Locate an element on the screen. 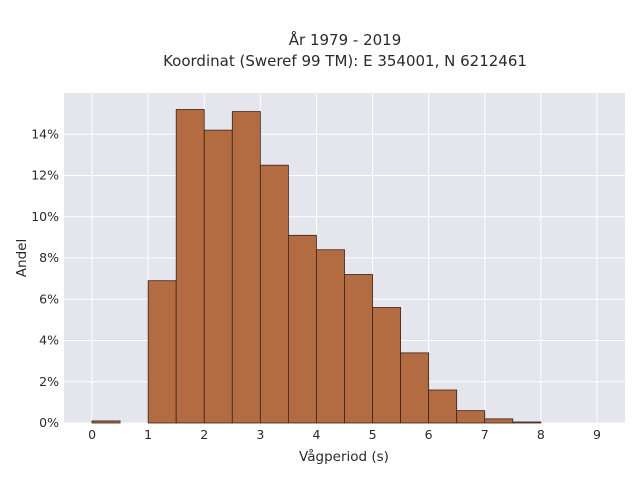  x-tick-label: 5 is located at coordinates (373, 434).